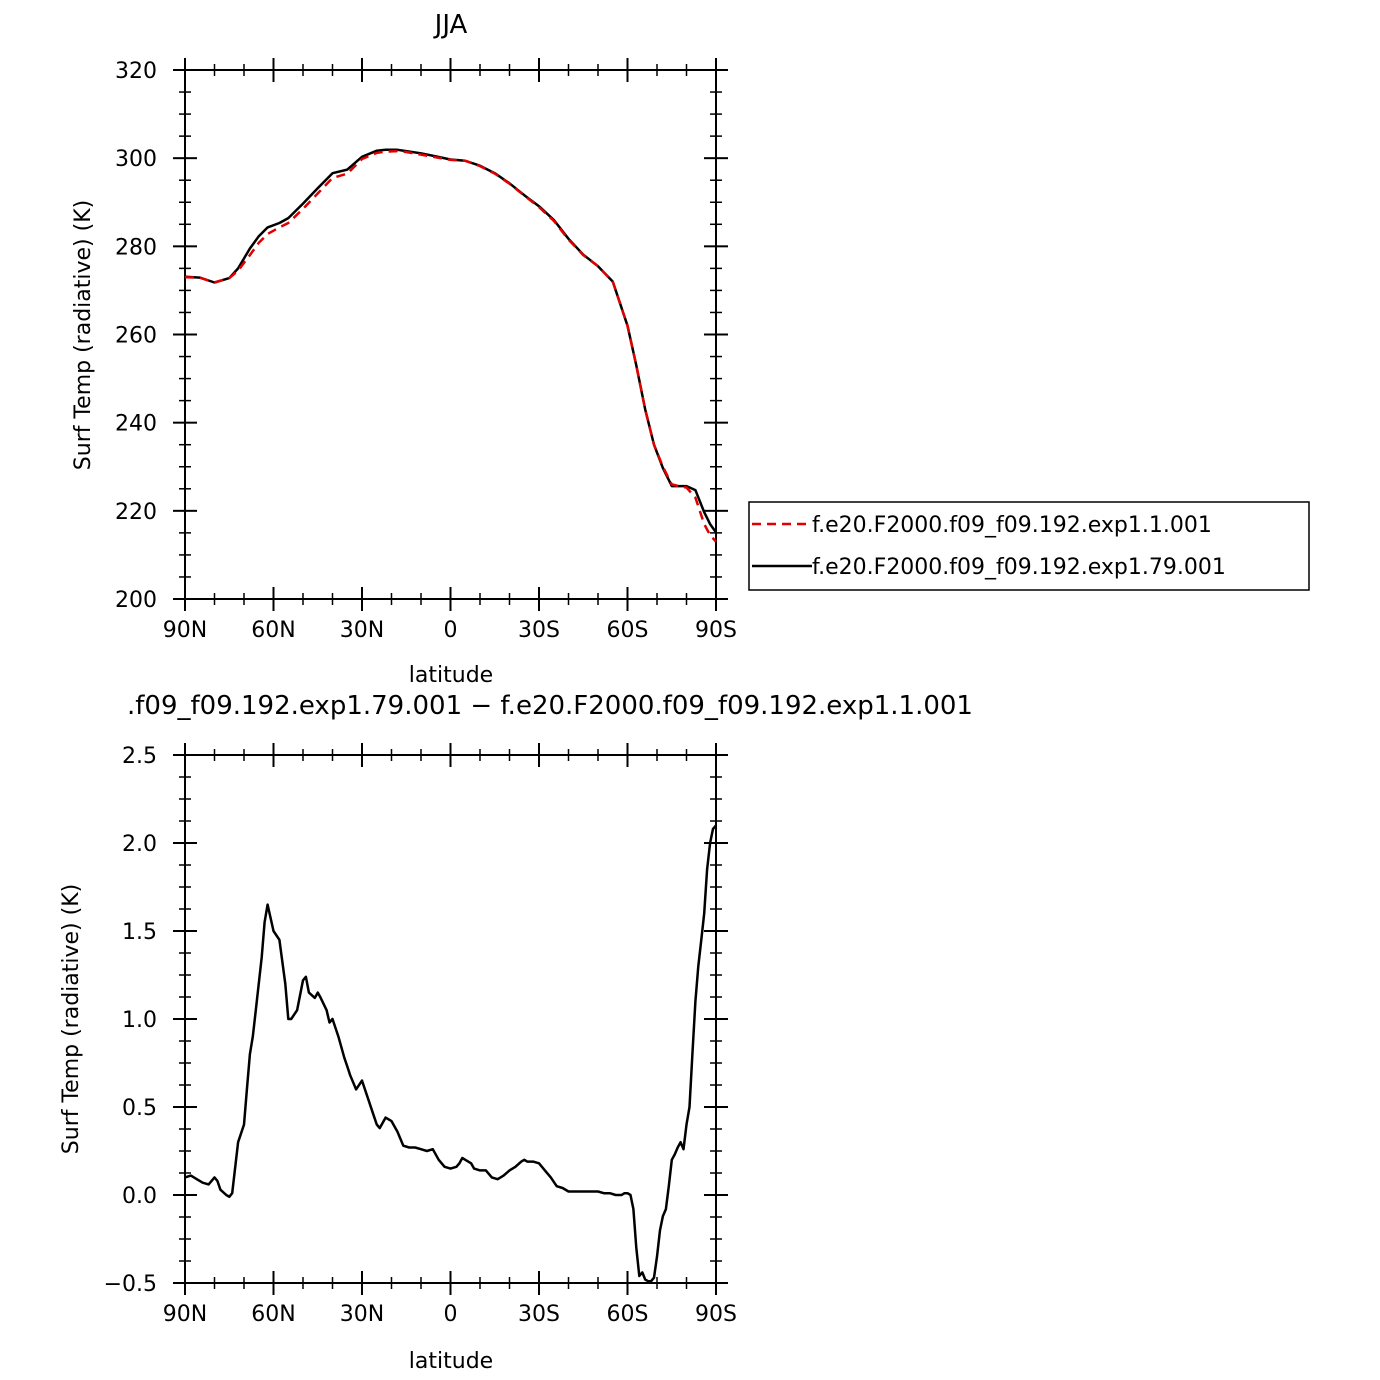 This screenshot has width=1380, height=1380. Describe the element at coordinates (136, 336) in the screenshot. I see `top-y-tick-label: 260` at that location.